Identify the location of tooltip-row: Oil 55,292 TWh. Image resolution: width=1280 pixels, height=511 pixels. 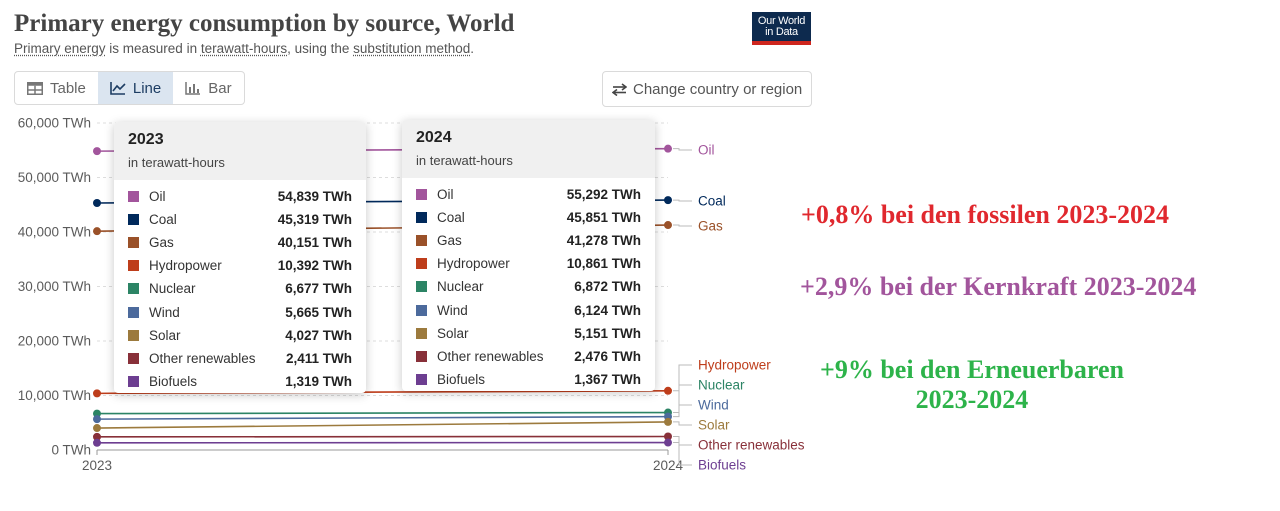
(528, 194).